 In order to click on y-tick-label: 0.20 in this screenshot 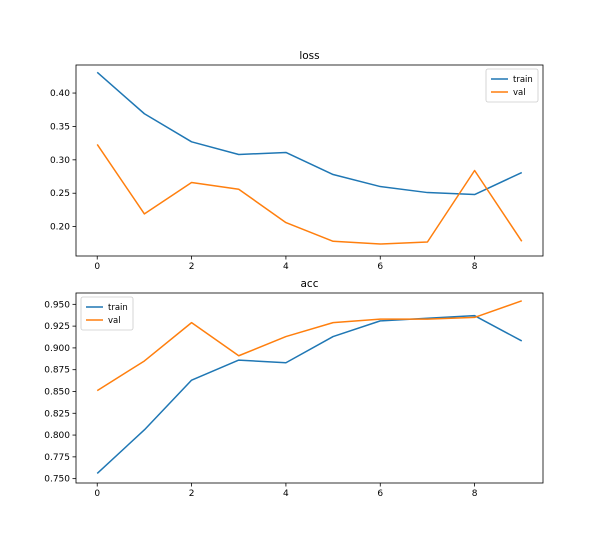, I will do `click(60, 228)`.